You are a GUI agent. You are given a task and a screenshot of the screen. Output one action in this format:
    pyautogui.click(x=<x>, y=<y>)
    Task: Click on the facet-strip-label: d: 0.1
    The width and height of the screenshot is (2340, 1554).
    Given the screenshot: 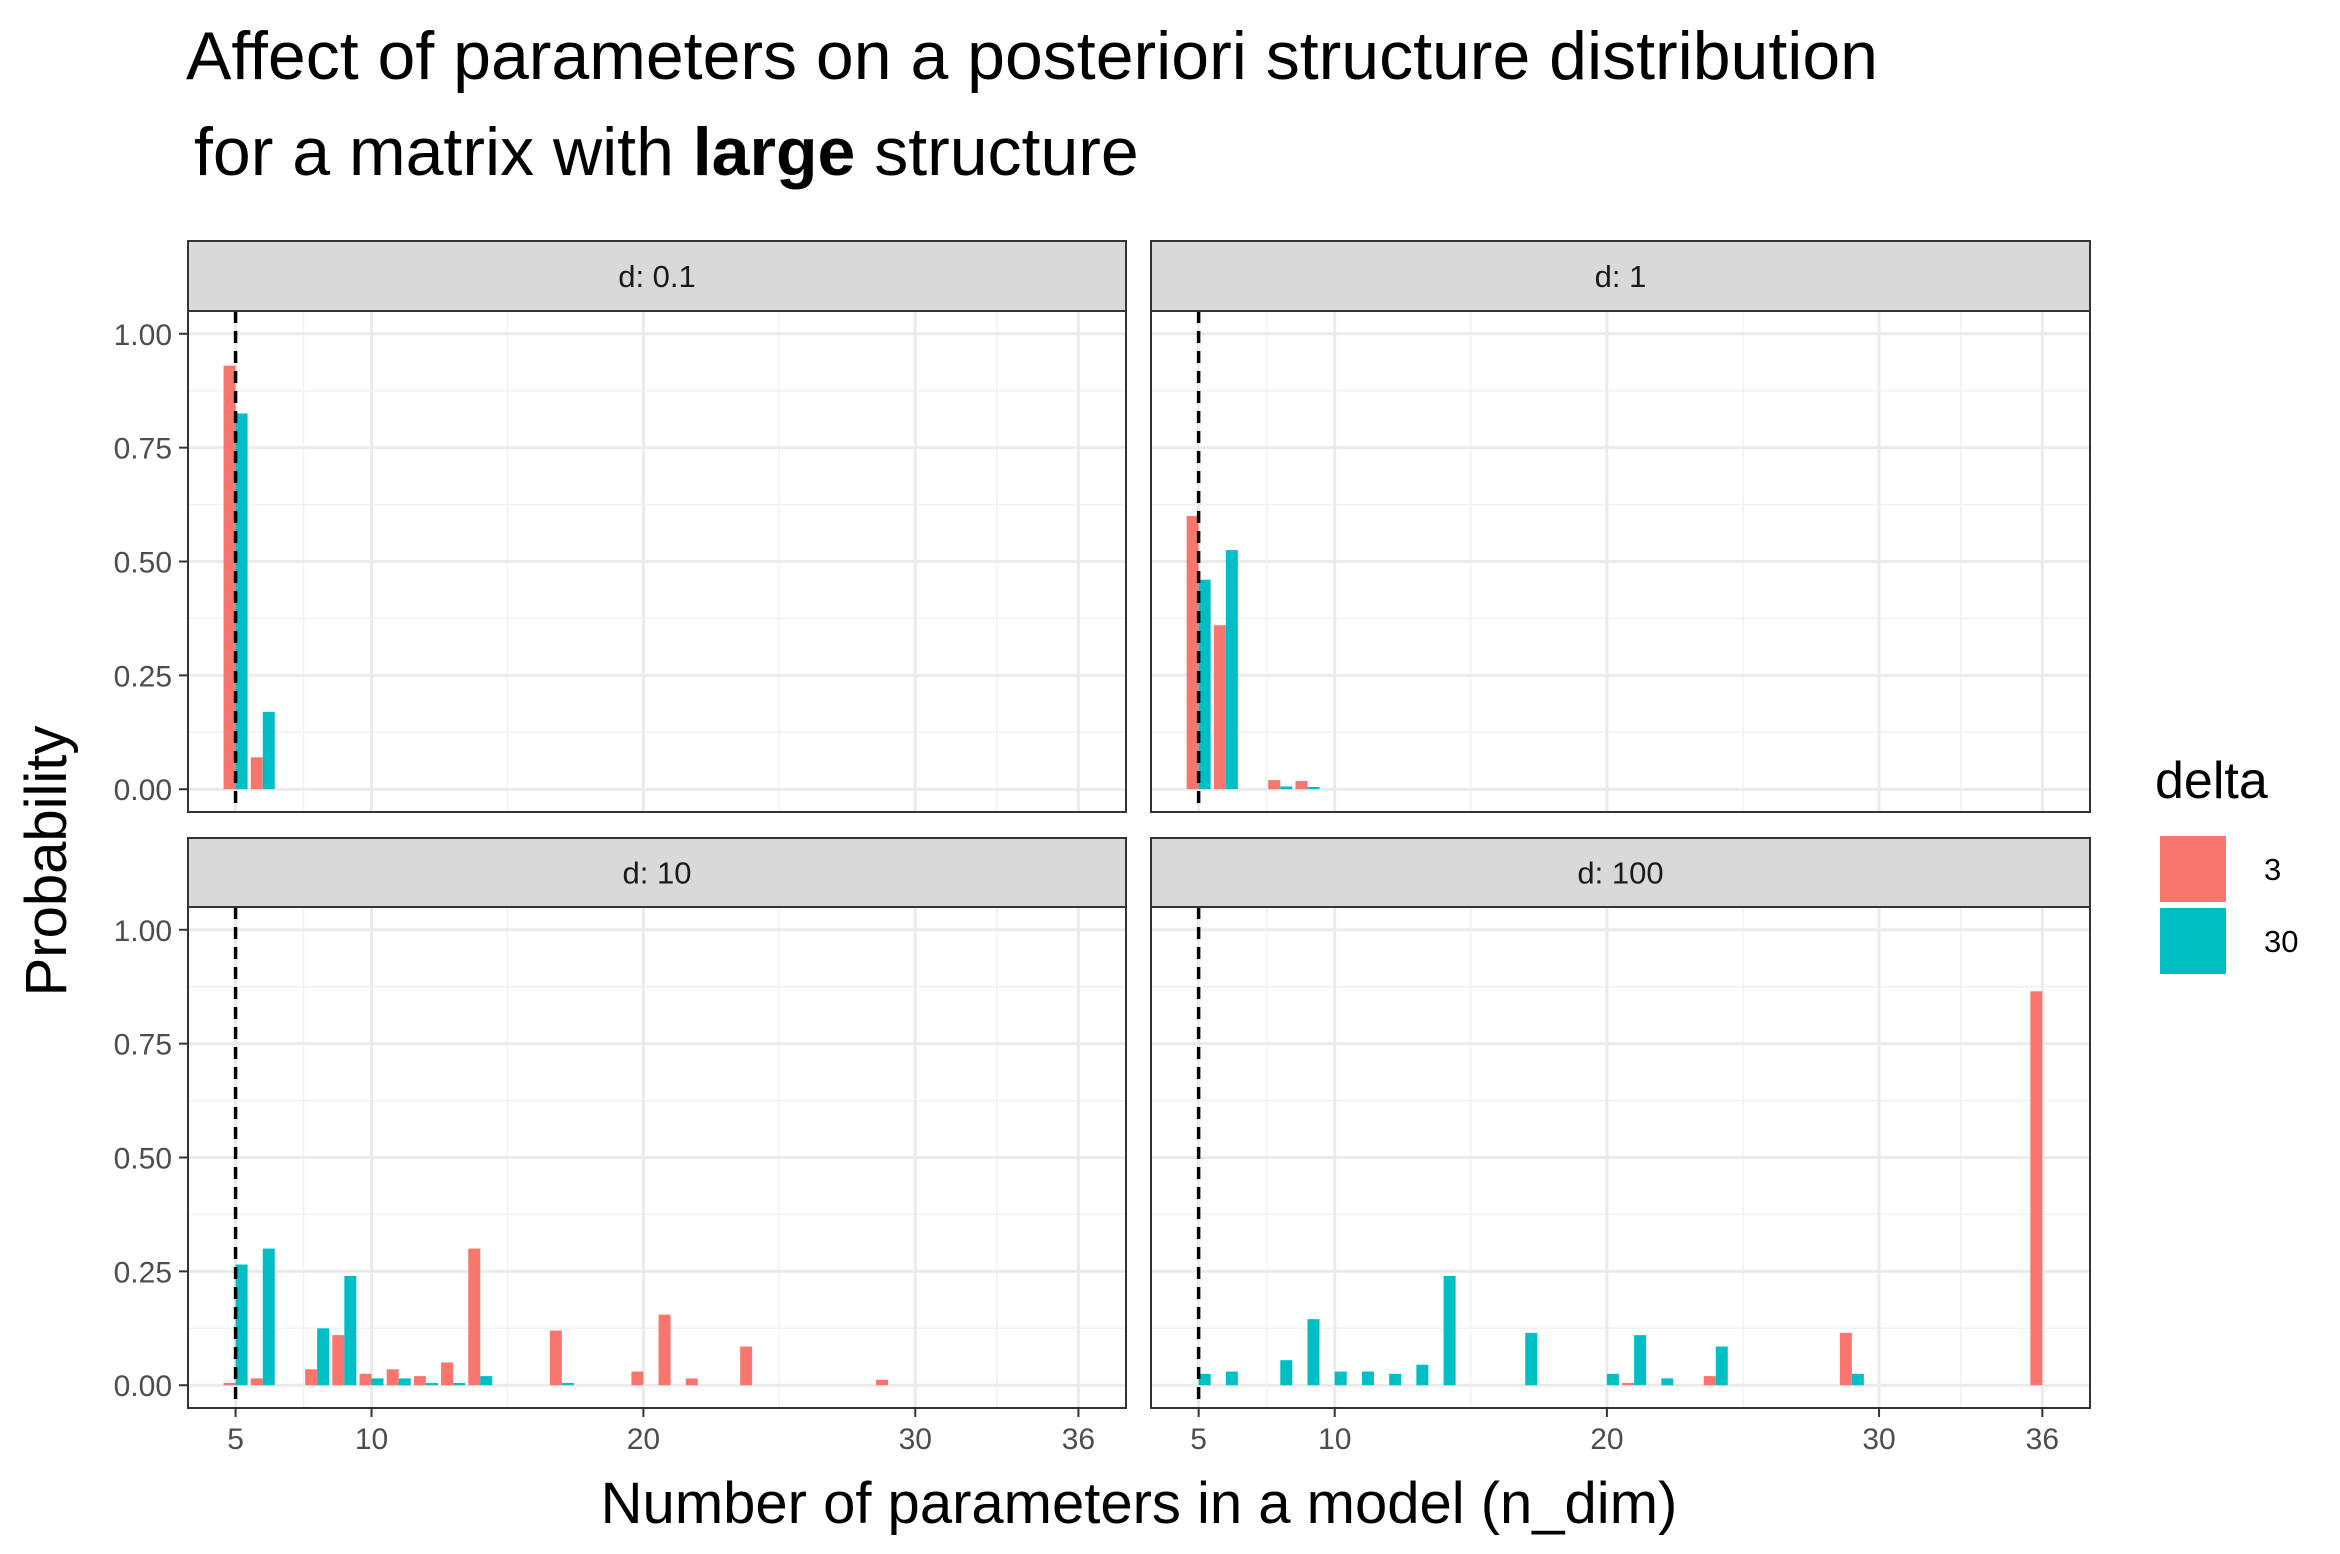 What is the action you would take?
    pyautogui.click(x=657, y=276)
    